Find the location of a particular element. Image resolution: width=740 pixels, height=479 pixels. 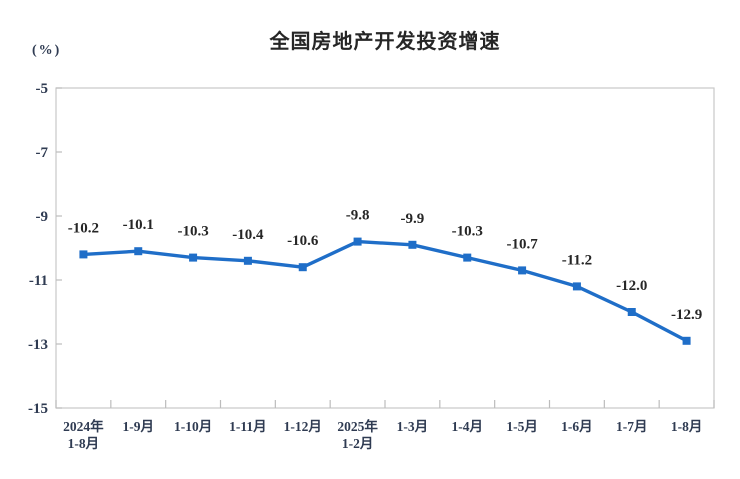

x-axis-category-label: 1-8月 is located at coordinates (687, 426).